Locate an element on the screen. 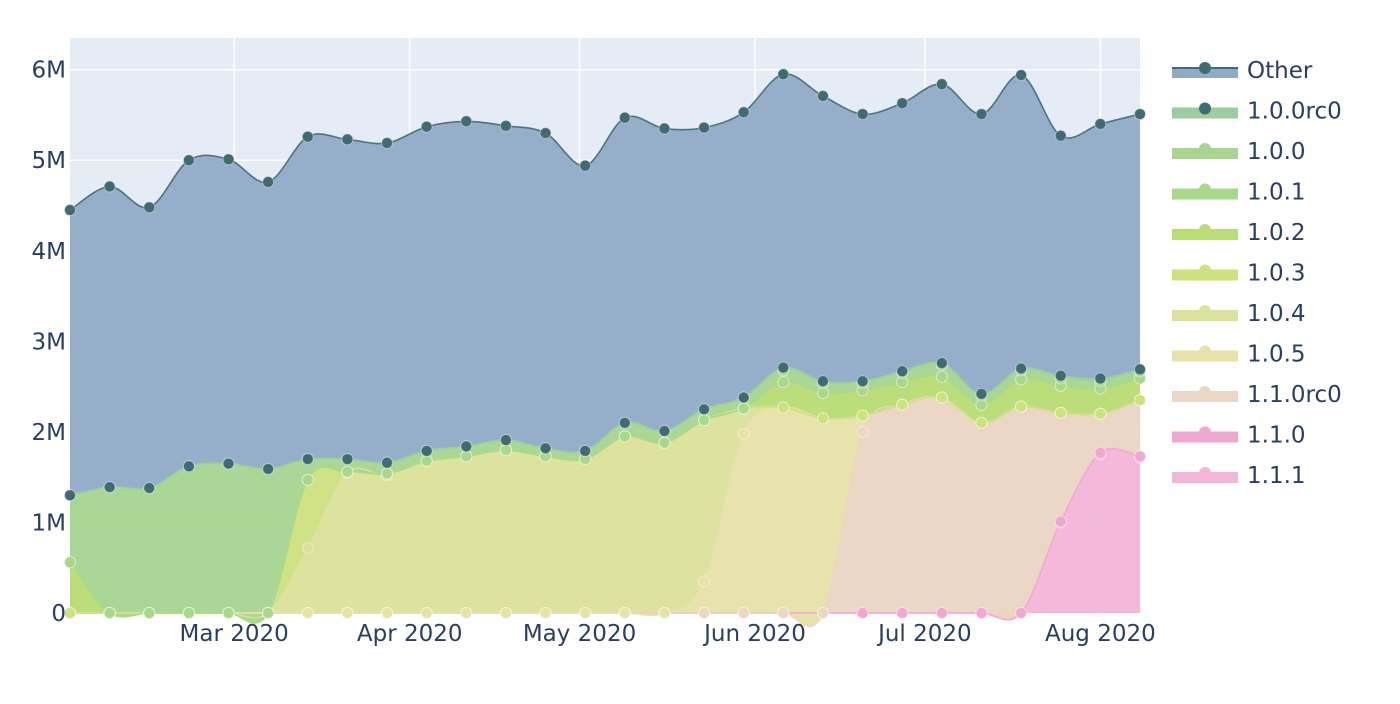 This screenshot has width=1400, height=704. legend-item-1-1-0: 1.1.0 is located at coordinates (1239, 436).